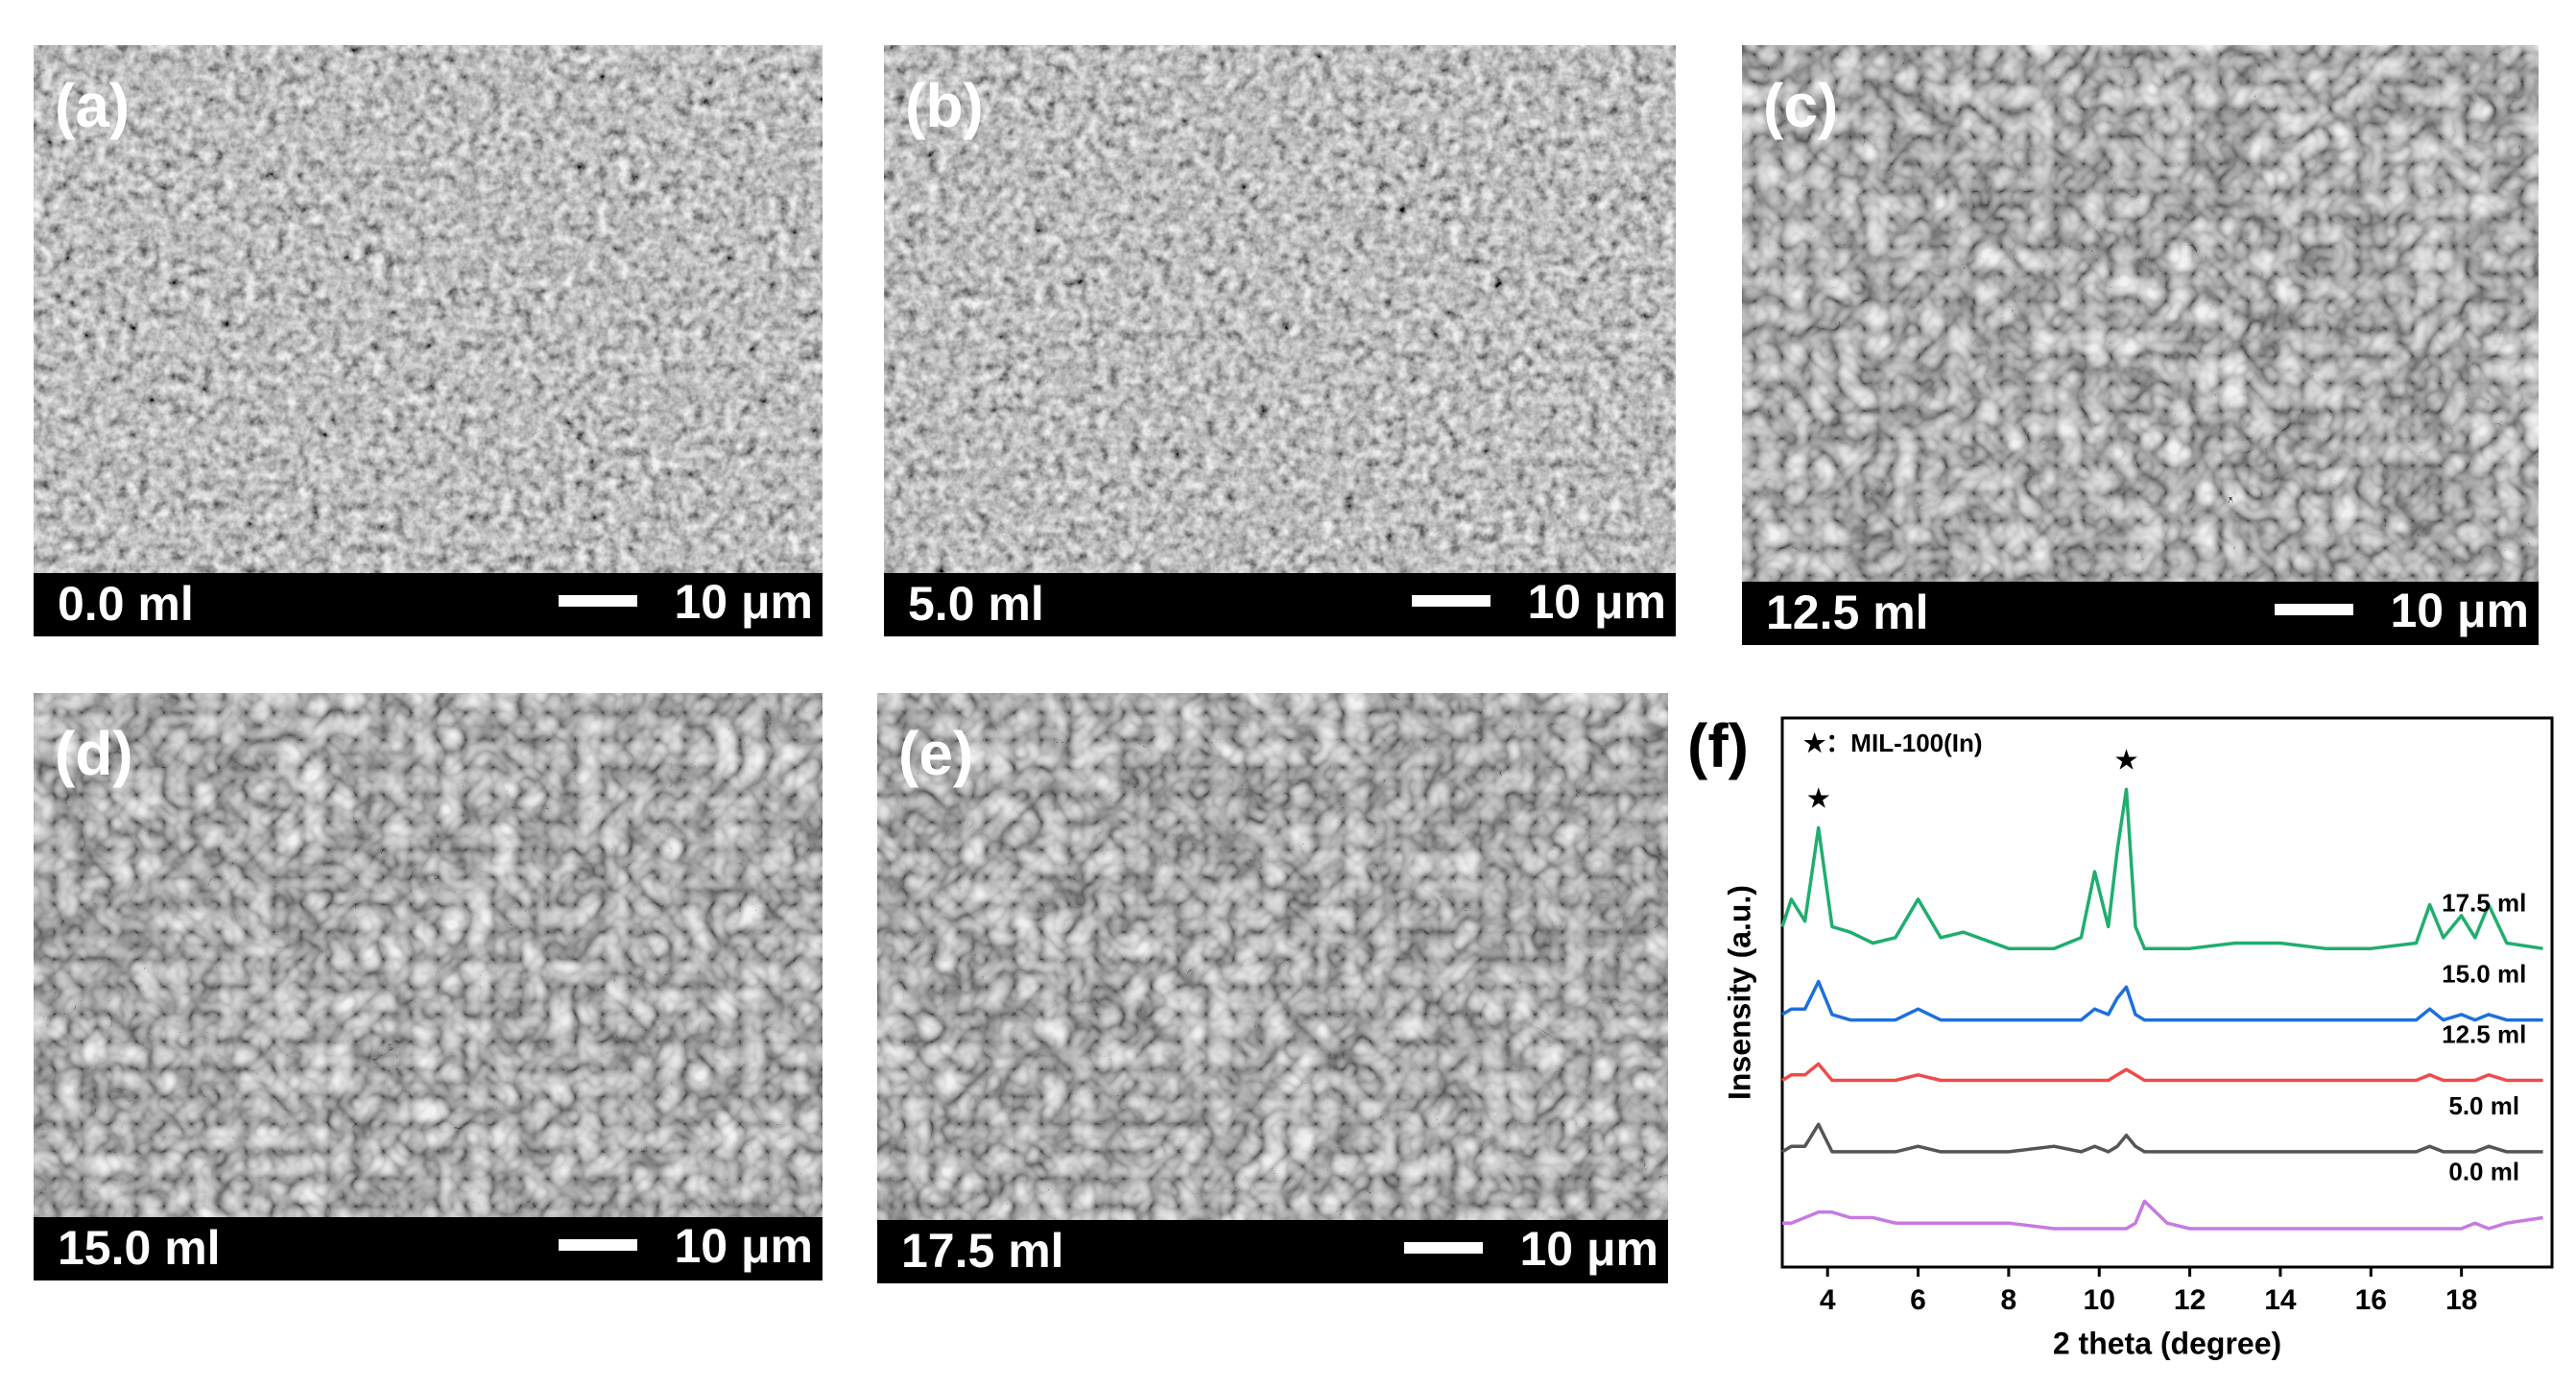  Describe the element at coordinates (935, 753) in the screenshot. I see `panel-label: (e)` at that location.